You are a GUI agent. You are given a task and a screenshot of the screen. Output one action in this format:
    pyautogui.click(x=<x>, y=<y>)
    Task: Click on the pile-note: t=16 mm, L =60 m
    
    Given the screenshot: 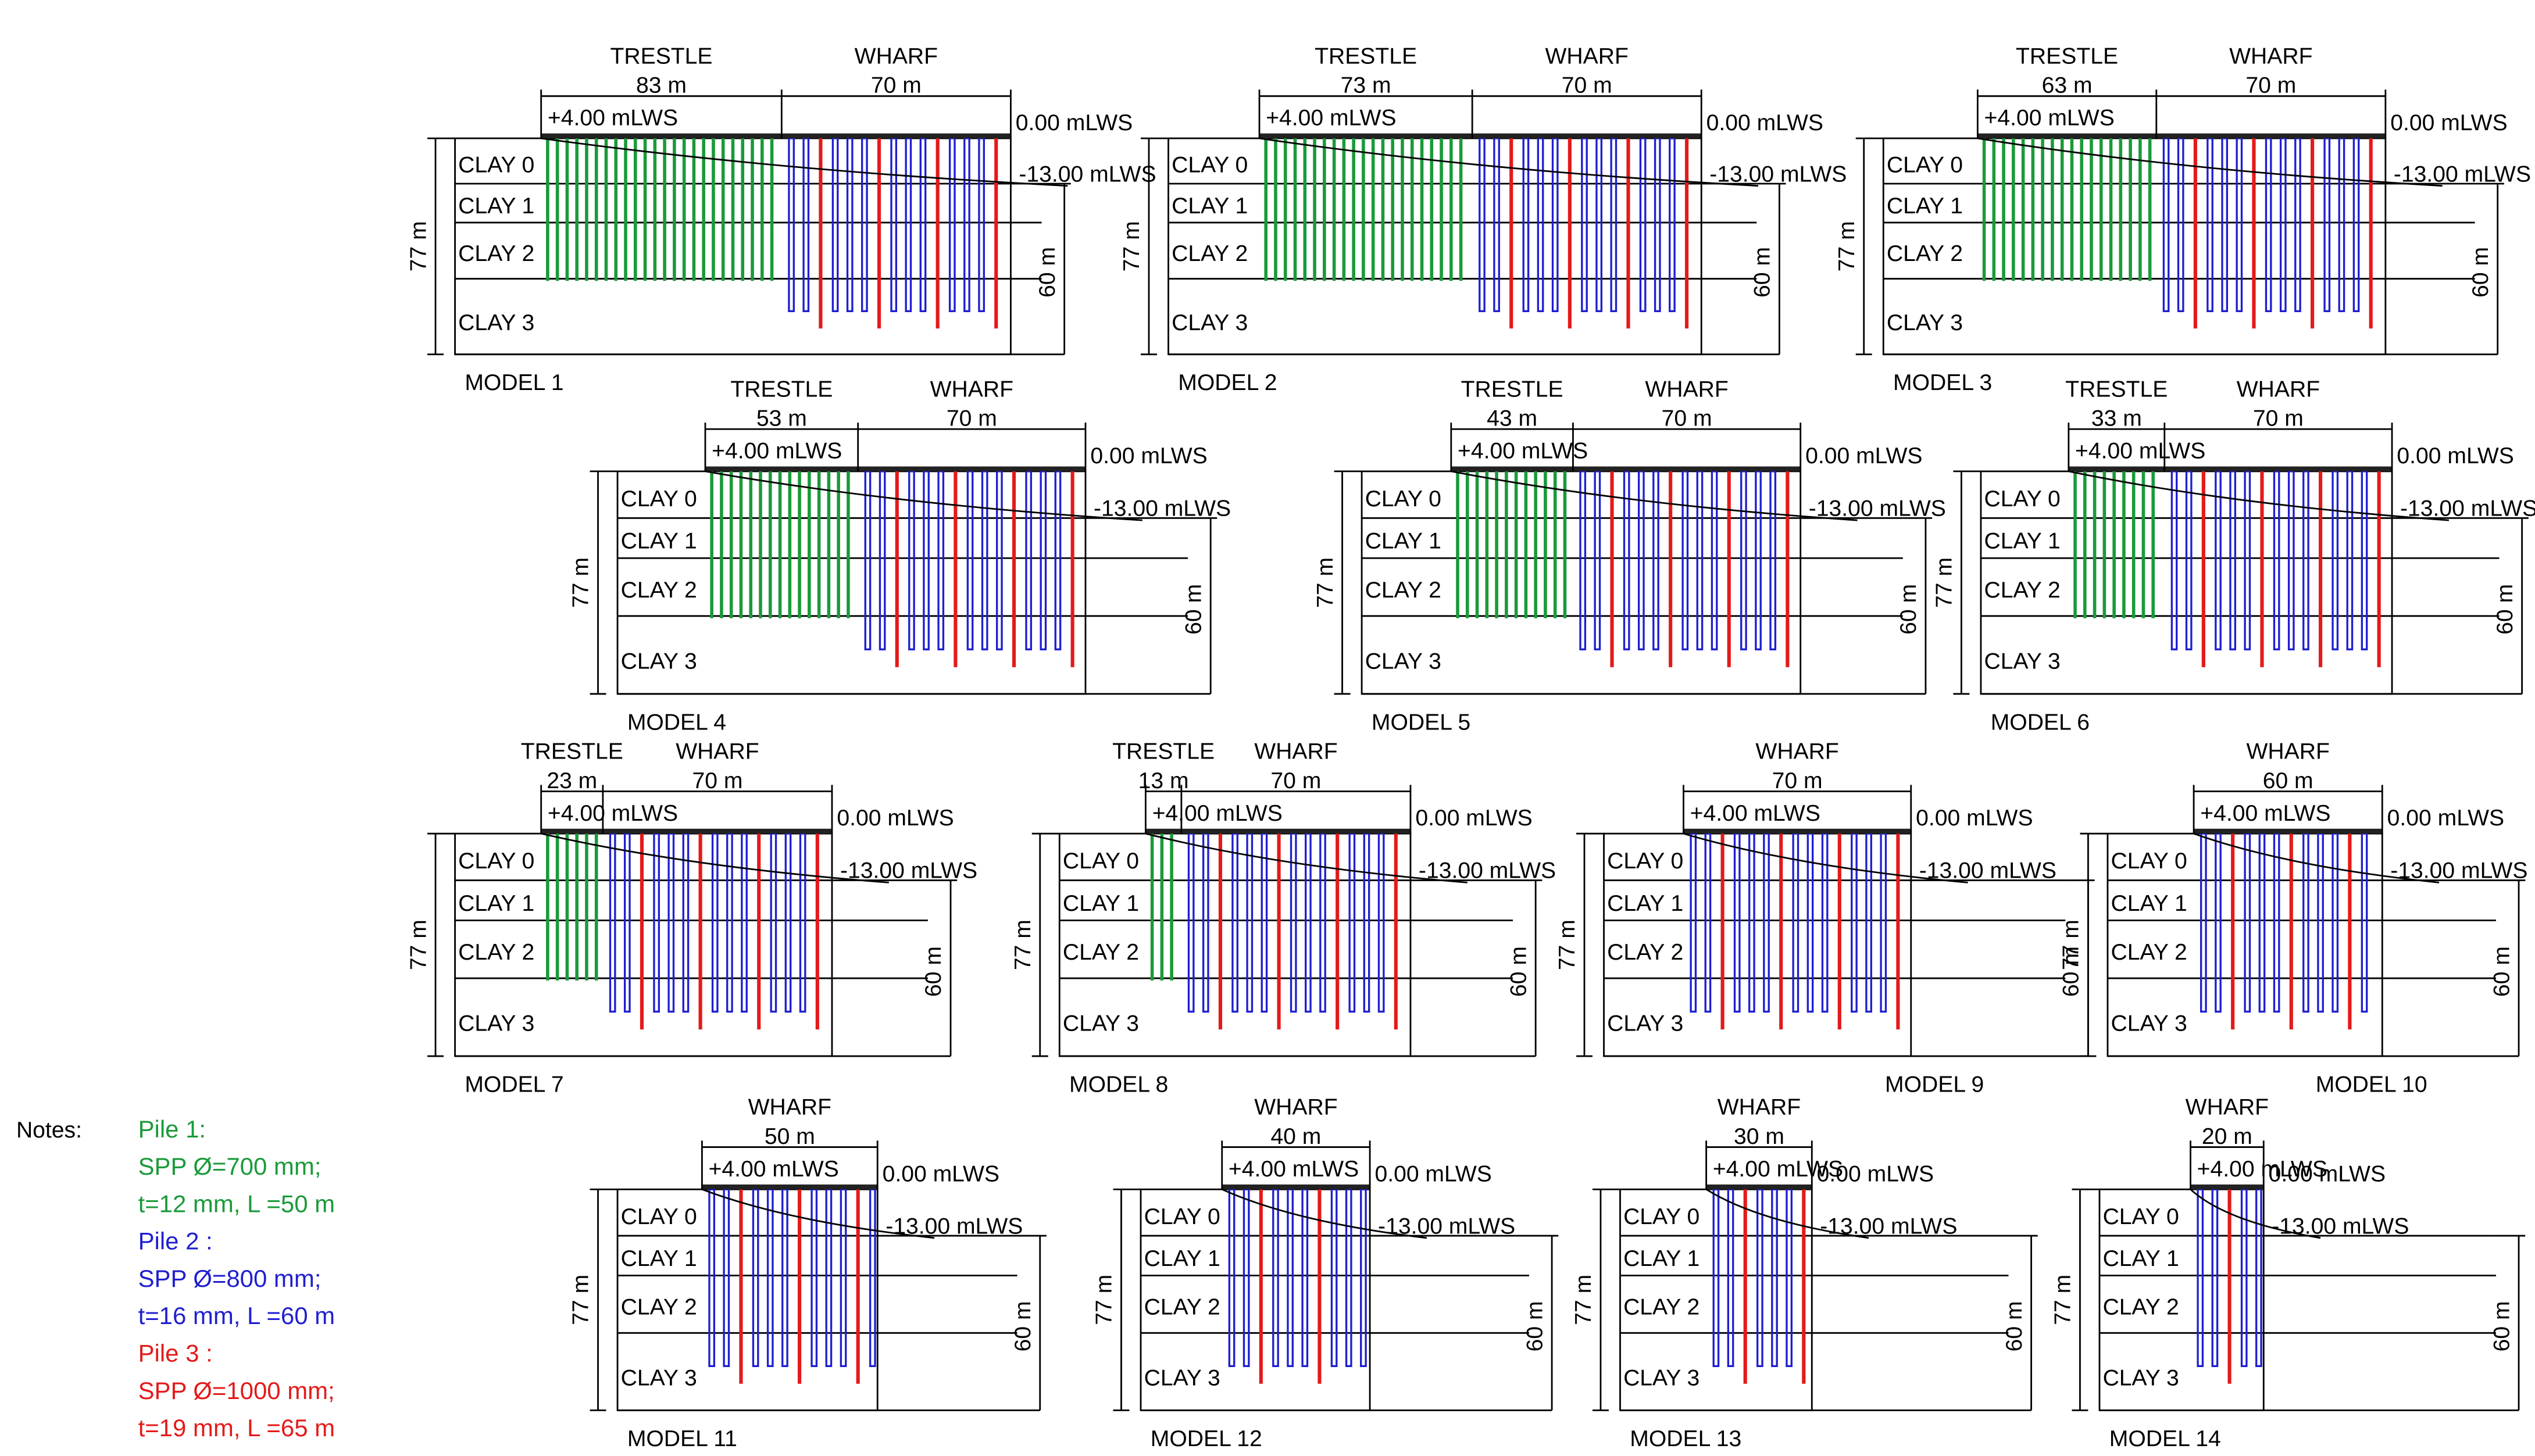 What is the action you would take?
    pyautogui.click(x=236, y=1316)
    